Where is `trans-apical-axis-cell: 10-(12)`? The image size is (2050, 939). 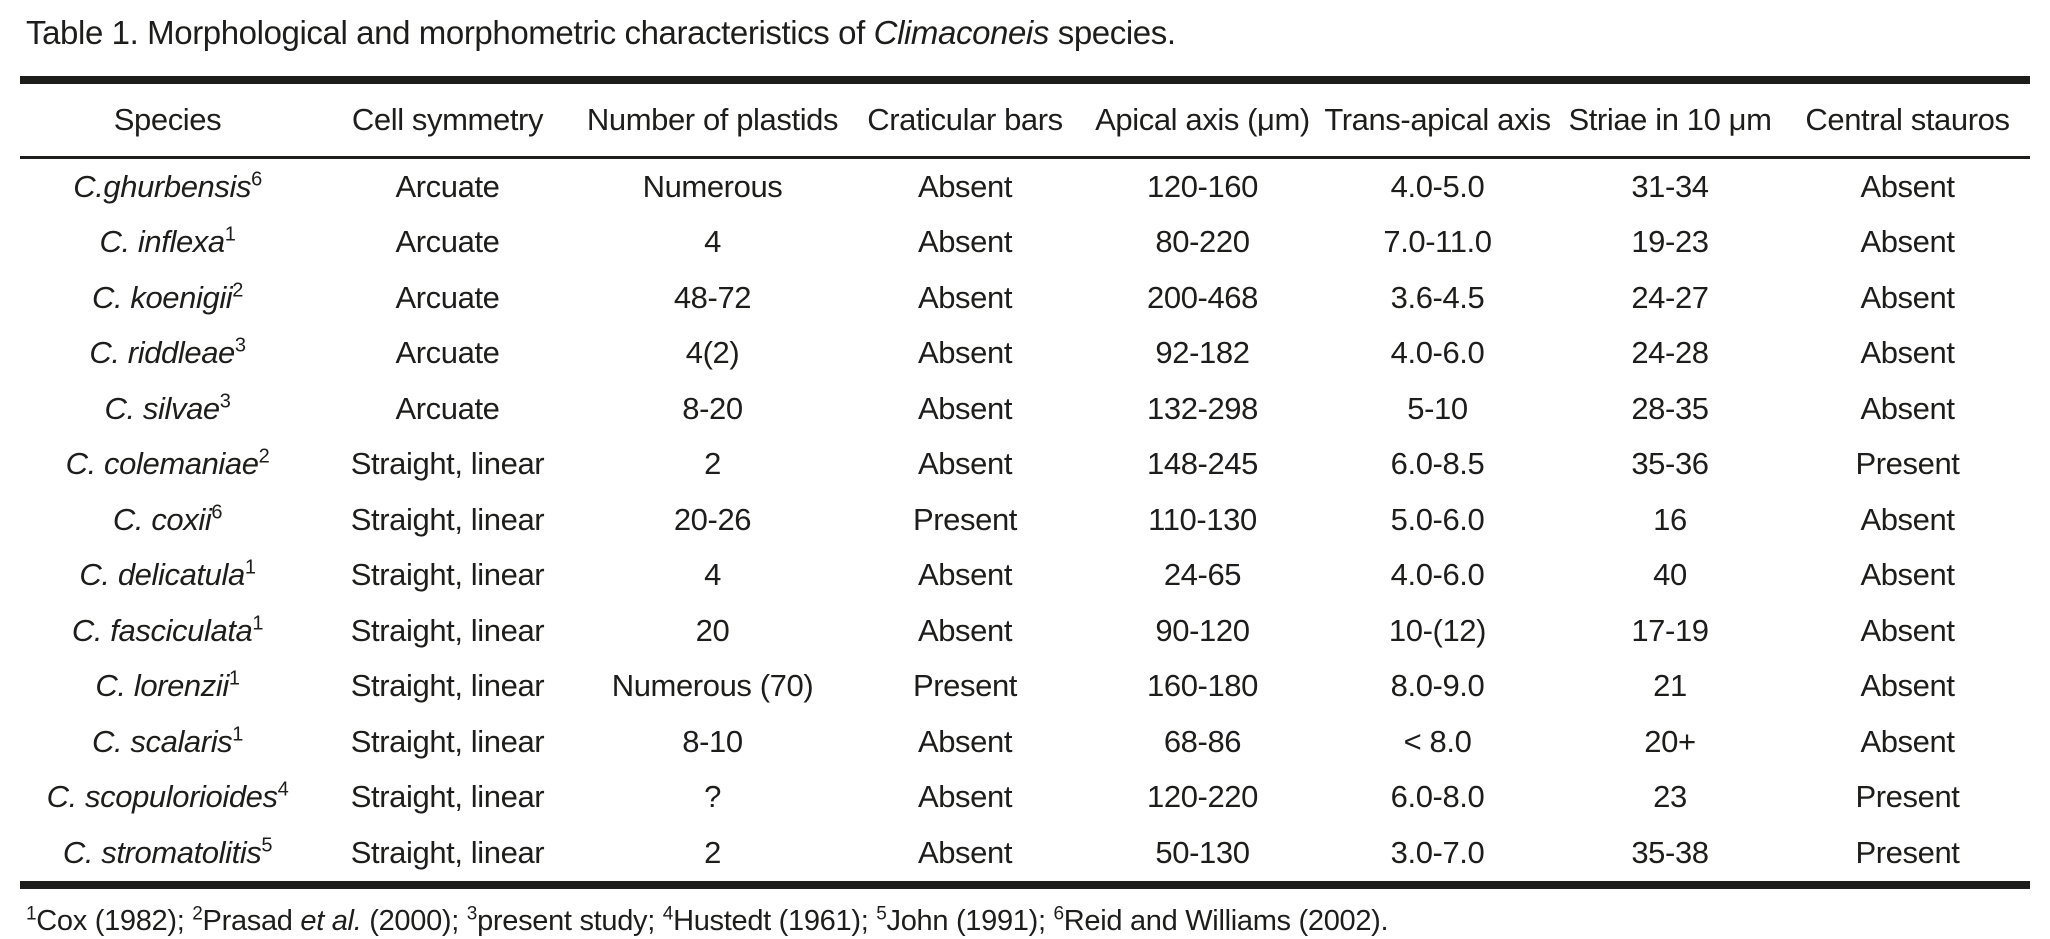 trans-apical-axis-cell: 10-(12) is located at coordinates (1437, 630).